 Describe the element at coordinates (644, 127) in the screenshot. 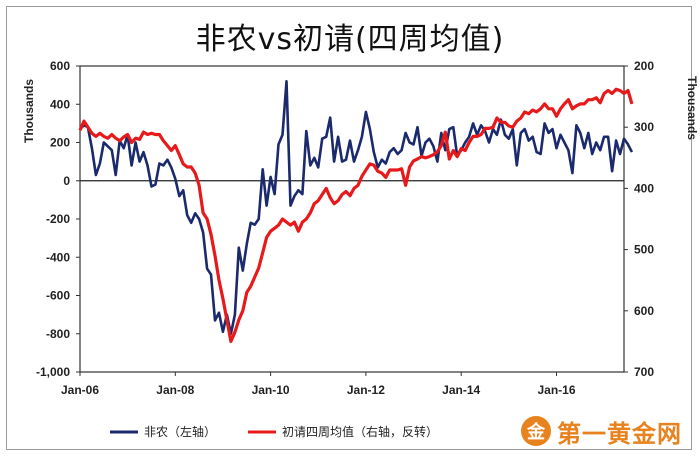

I see `right-tick-label: 300` at that location.